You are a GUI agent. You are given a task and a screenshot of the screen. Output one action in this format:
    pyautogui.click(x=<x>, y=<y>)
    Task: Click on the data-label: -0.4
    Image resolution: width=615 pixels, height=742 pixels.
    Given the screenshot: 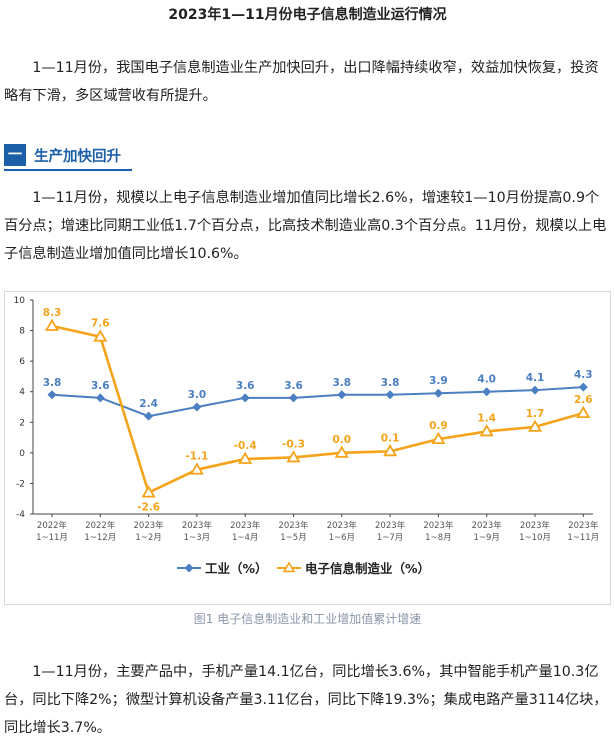 What is the action you would take?
    pyautogui.click(x=245, y=446)
    